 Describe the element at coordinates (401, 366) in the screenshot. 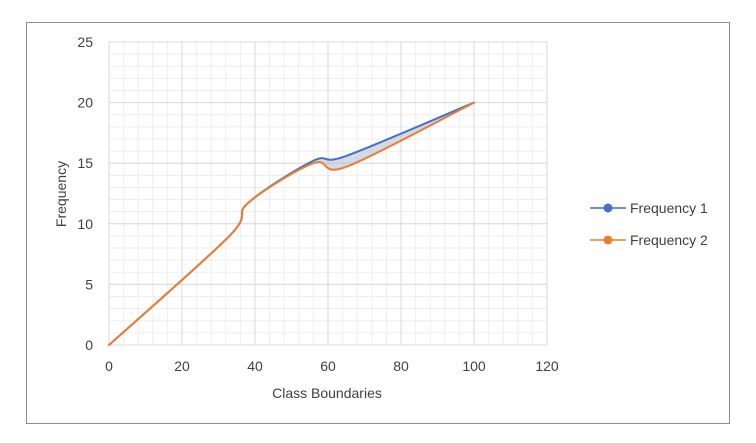

I see `x-tick-label: 80` at that location.